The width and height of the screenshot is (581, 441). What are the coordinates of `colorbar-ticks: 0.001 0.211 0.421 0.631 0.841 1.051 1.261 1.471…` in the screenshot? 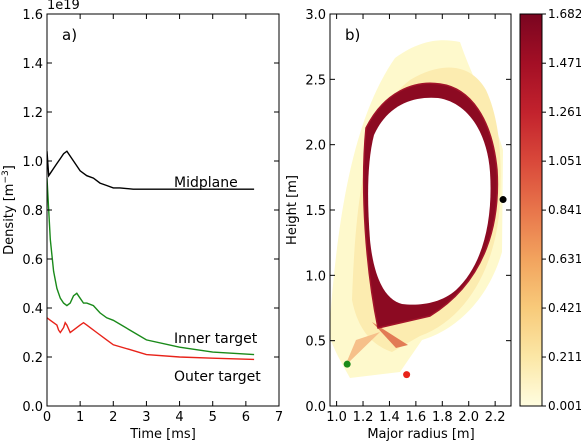 It's located at (561, 210).